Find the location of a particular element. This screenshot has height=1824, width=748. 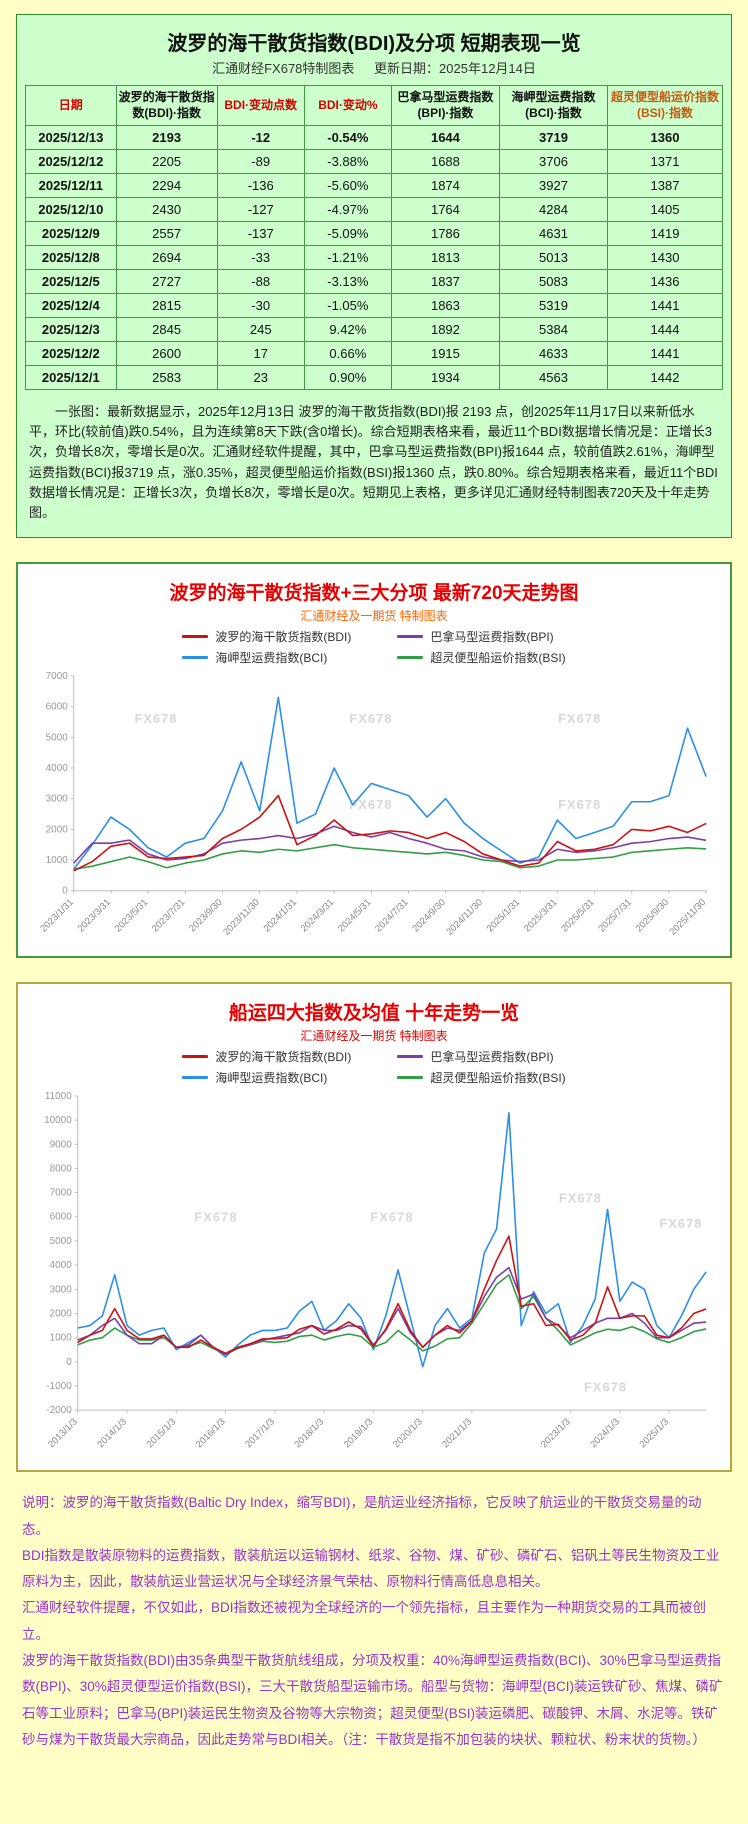

value-cell: 2430 is located at coordinates (166, 210).